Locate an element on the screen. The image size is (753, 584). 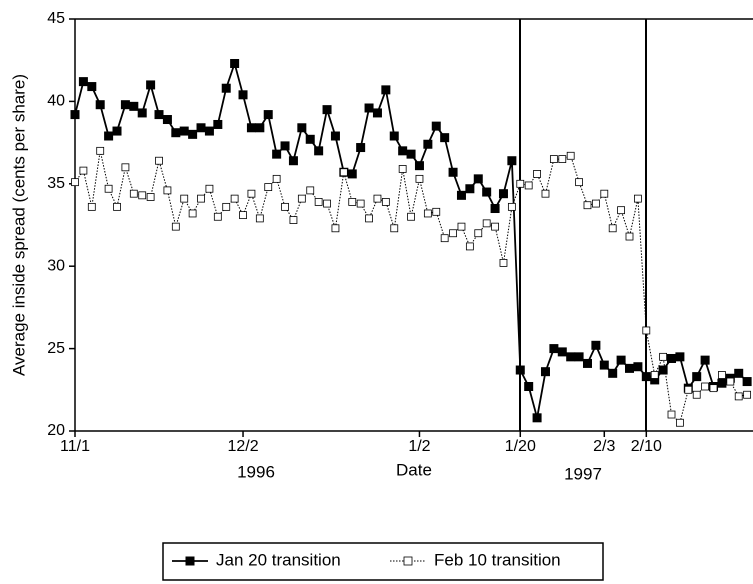
y-tick-label: 25 is located at coordinates (56, 348).